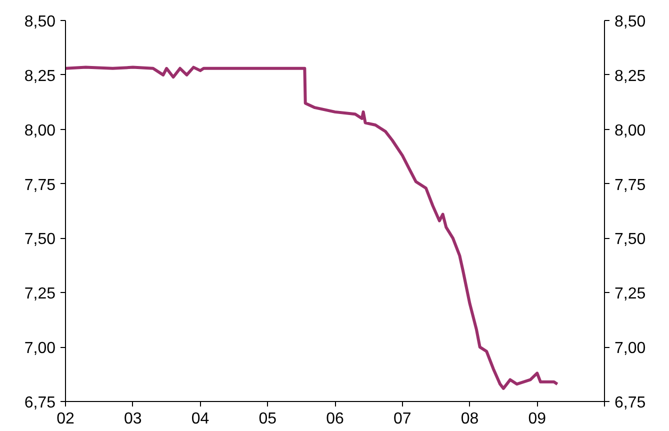 This screenshot has width=669, height=431. What do you see at coordinates (200, 419) in the screenshot?
I see `x-tick-label: 04` at bounding box center [200, 419].